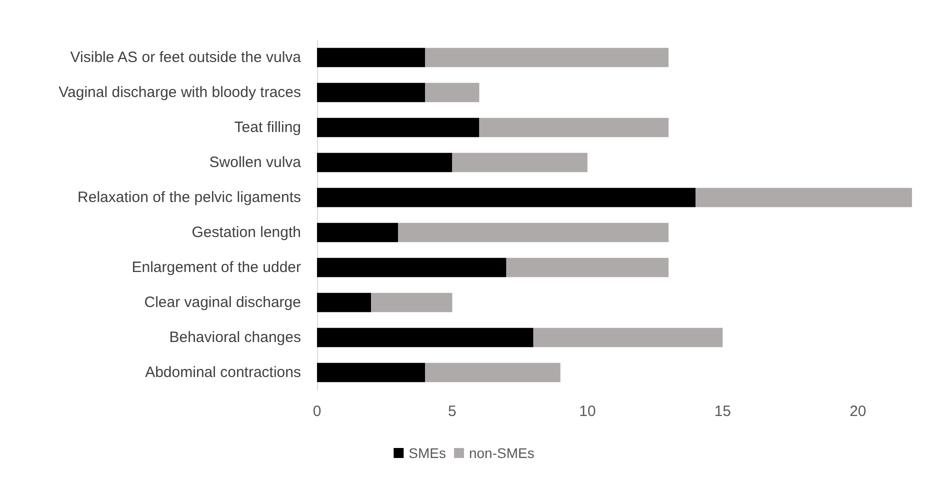  Describe the element at coordinates (501, 453) in the screenshot. I see `legend-label: non-SMEs` at that location.